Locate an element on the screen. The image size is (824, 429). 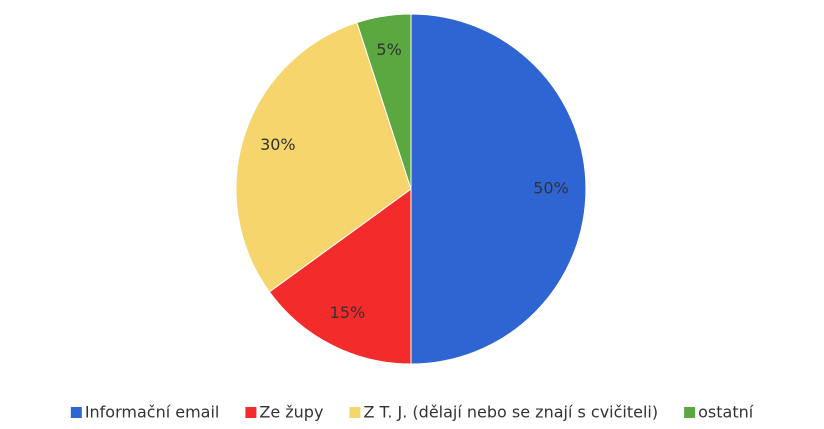
data-label: 50% is located at coordinates (551, 188).